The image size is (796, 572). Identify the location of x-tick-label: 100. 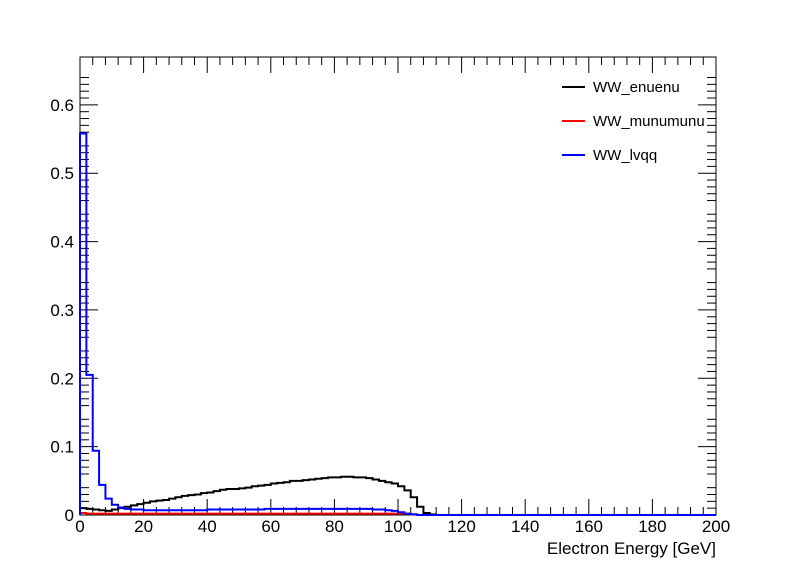
(398, 526).